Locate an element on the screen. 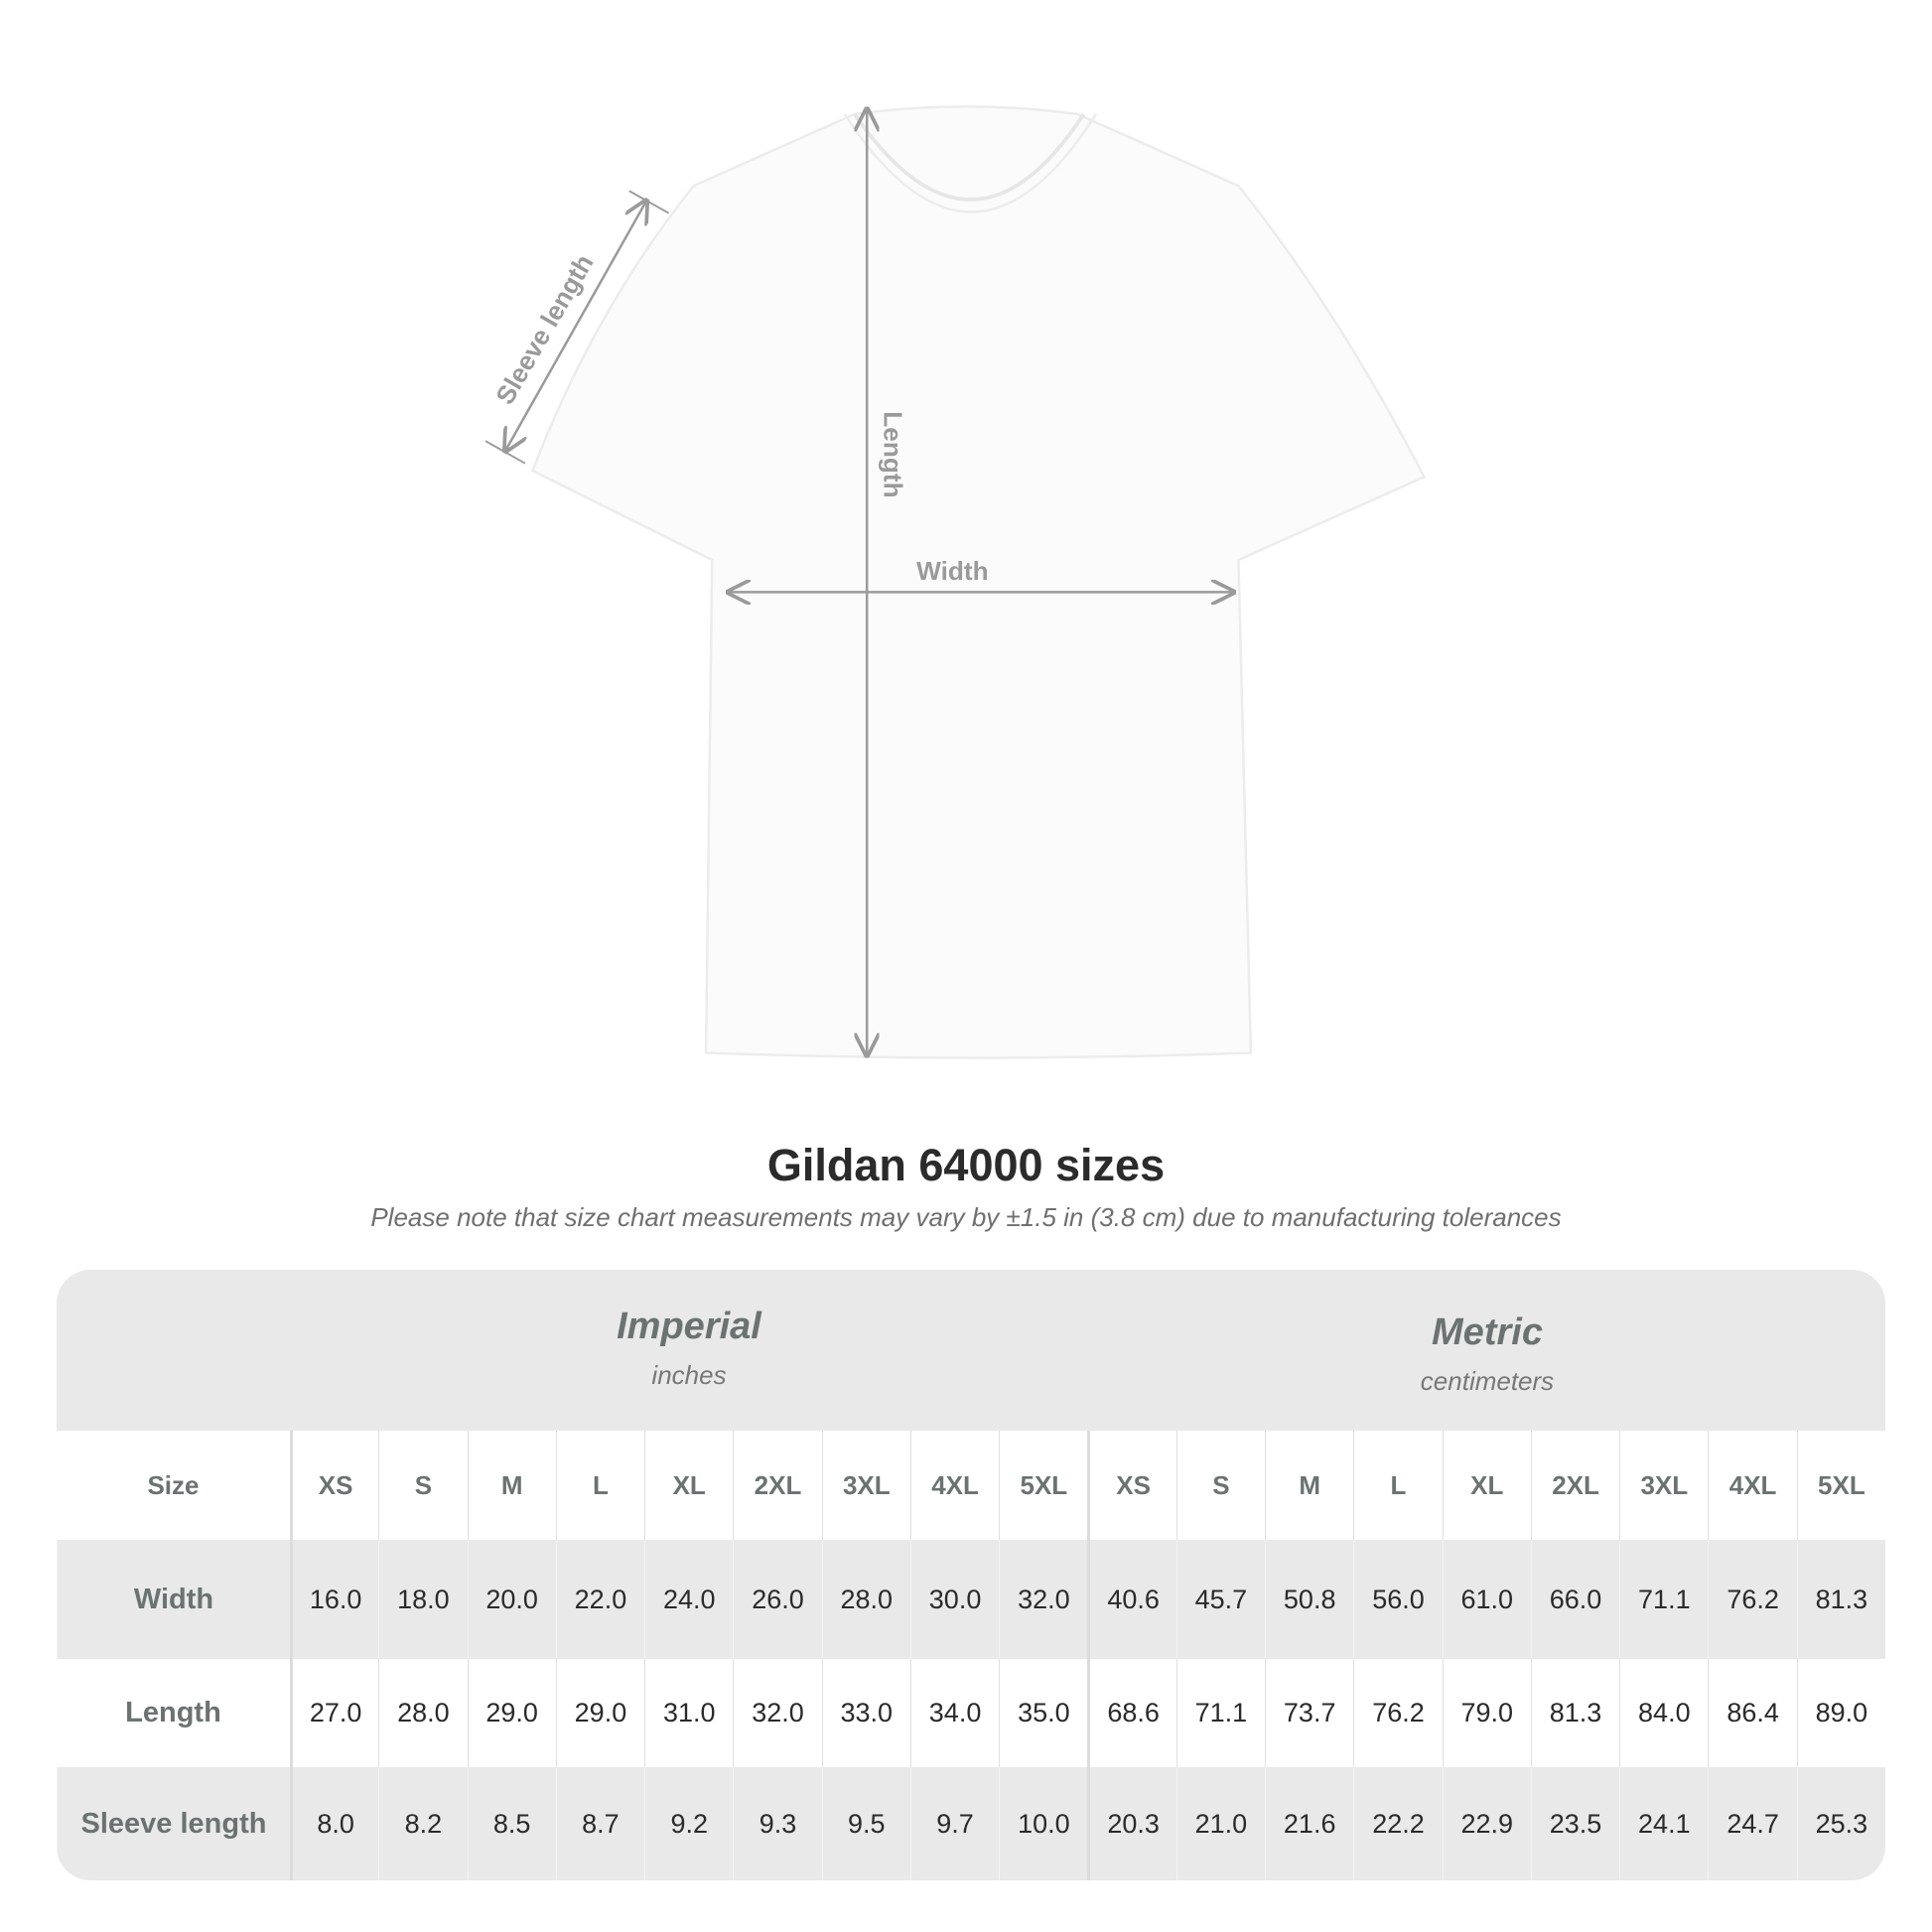  imperial-value: 9.5 is located at coordinates (866, 1823).